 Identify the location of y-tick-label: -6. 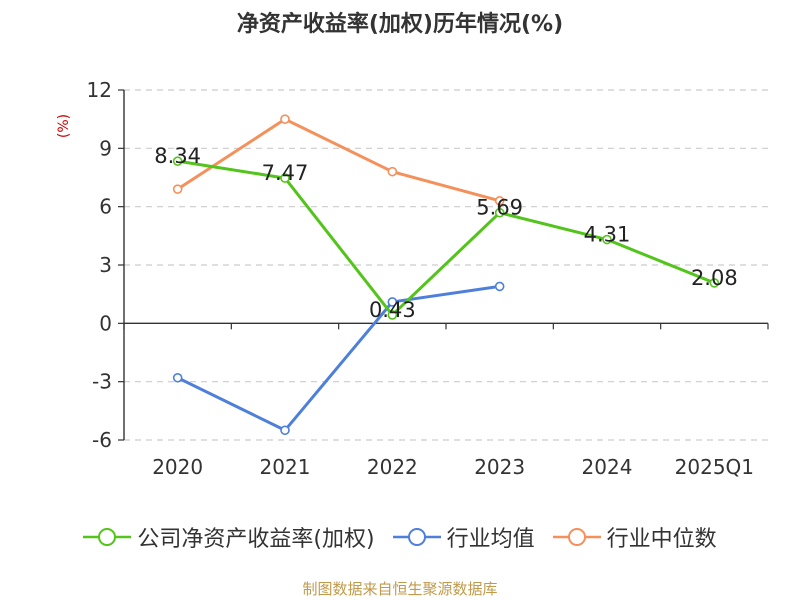
(102, 440).